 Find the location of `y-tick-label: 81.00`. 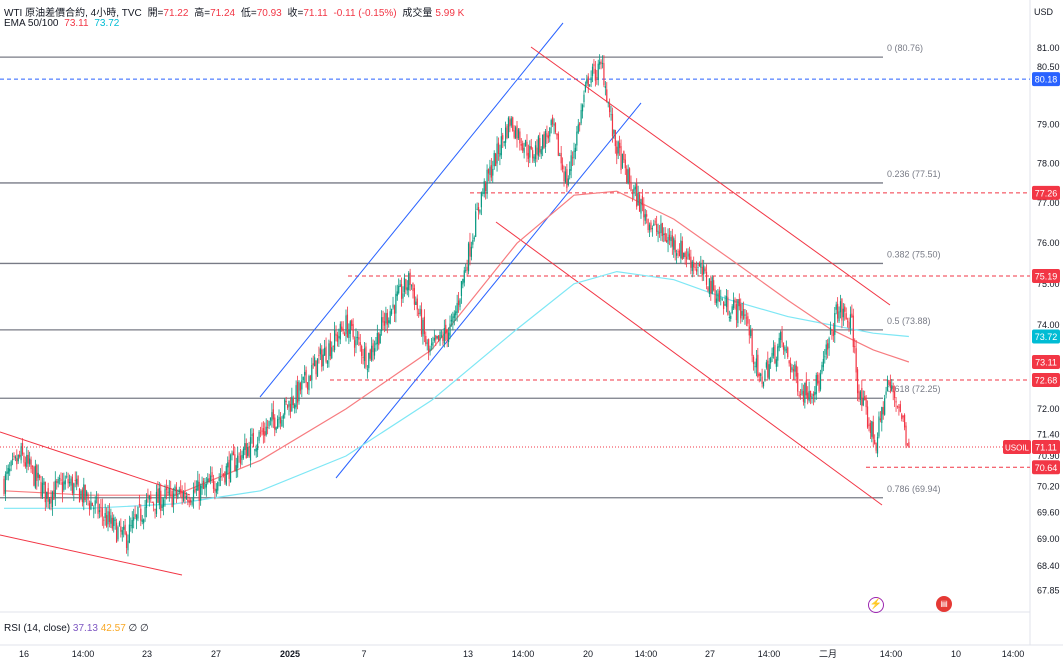

y-tick-label: 81.00 is located at coordinates (1048, 48).